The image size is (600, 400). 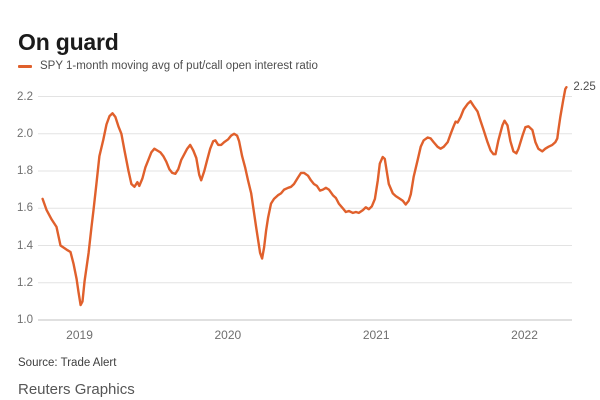 I want to click on y-tick-label: 1.2, so click(x=25, y=282).